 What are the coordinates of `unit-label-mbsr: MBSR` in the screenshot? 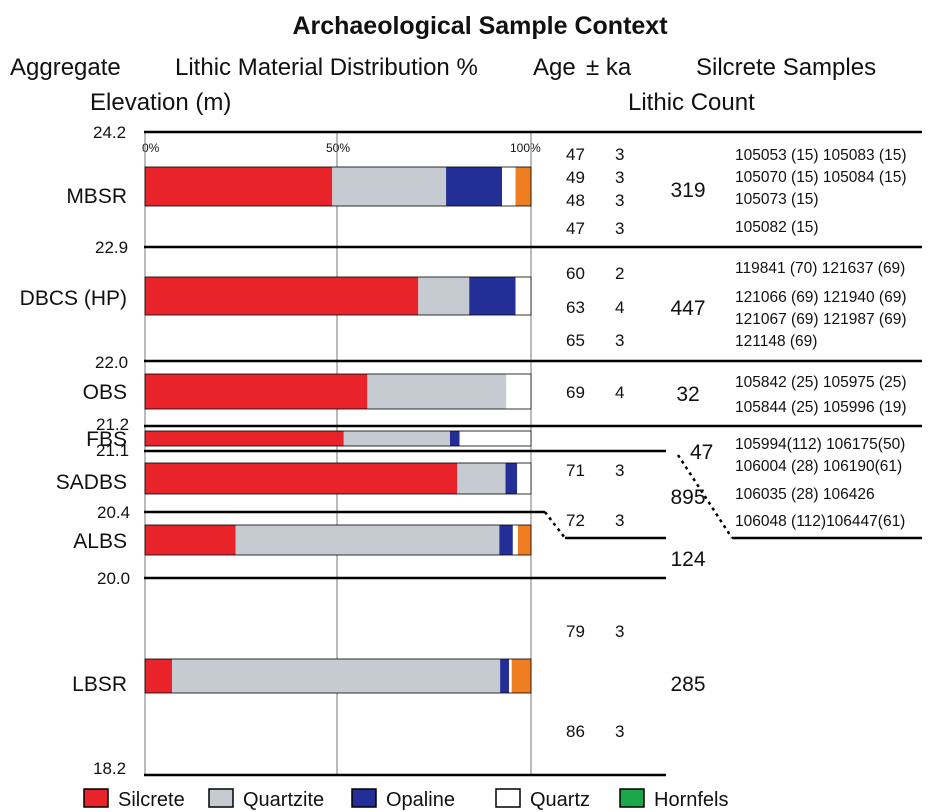 It's located at (96, 196).